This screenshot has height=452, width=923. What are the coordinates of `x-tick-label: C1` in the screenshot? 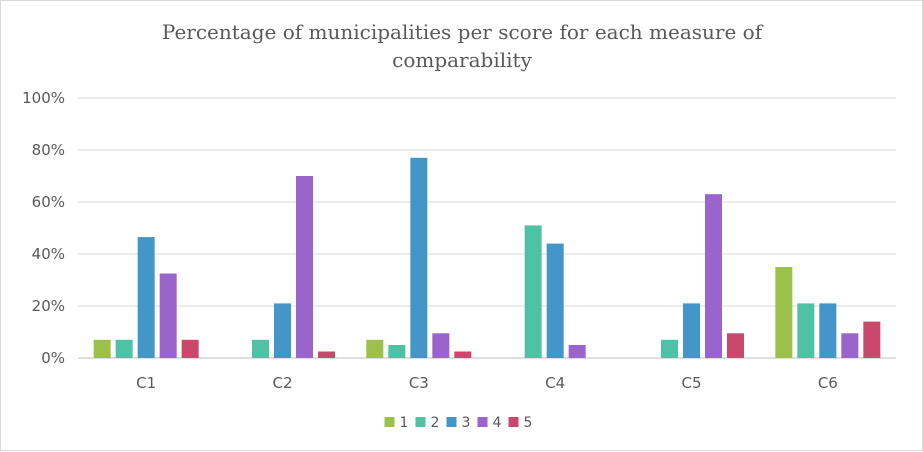 It's located at (146, 383).